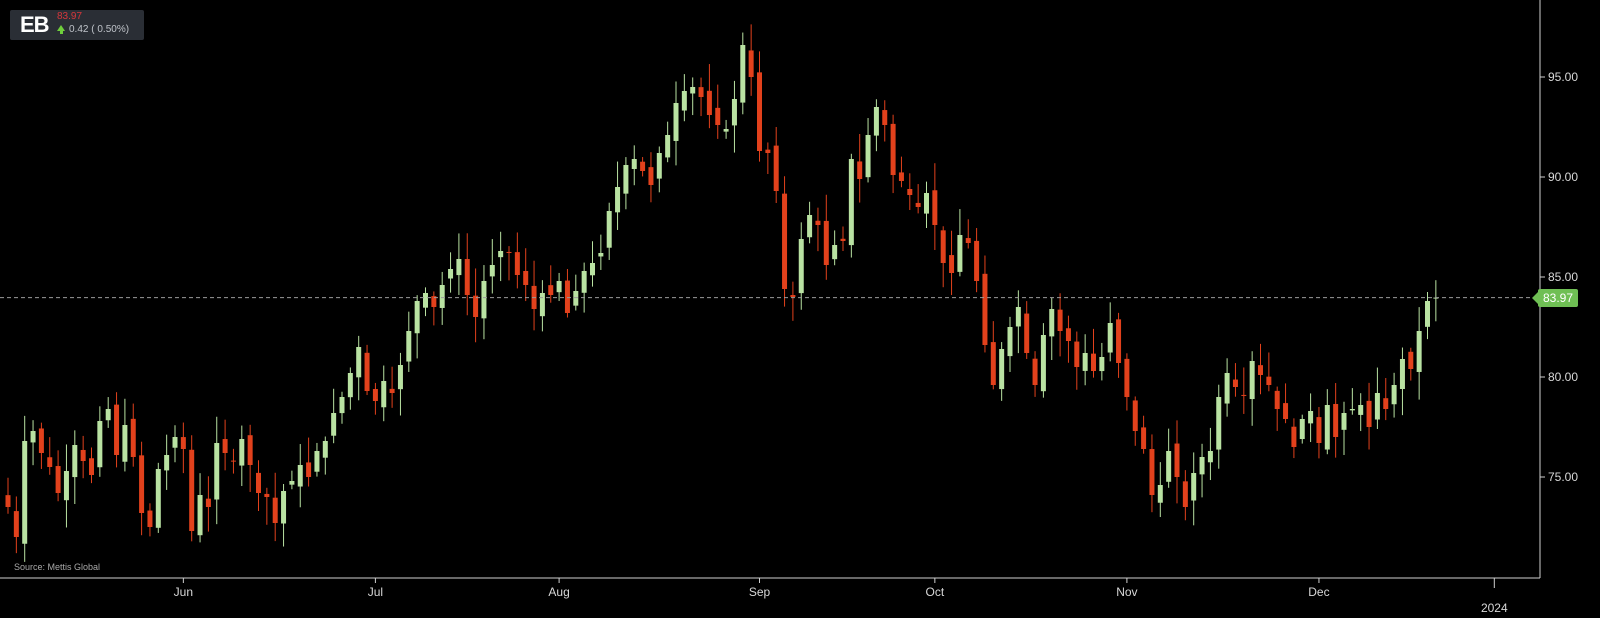 Image resolution: width=1600 pixels, height=618 pixels. I want to click on y-axis: 75.00 80.00 85.00 90.00 95.00, so click(1559, 277).